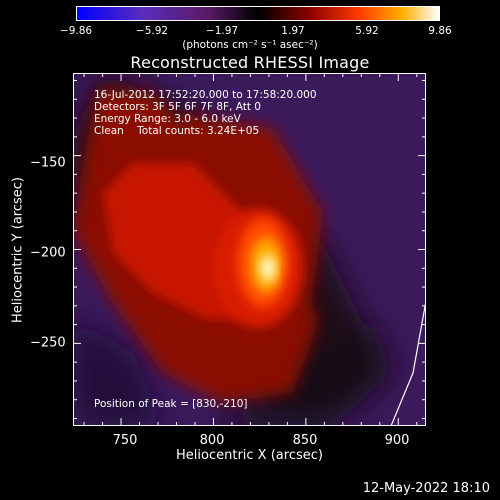  Describe the element at coordinates (167, 119) in the screenshot. I see `energy-range: Energy Range: 3.0 - 6.0 keV` at that location.